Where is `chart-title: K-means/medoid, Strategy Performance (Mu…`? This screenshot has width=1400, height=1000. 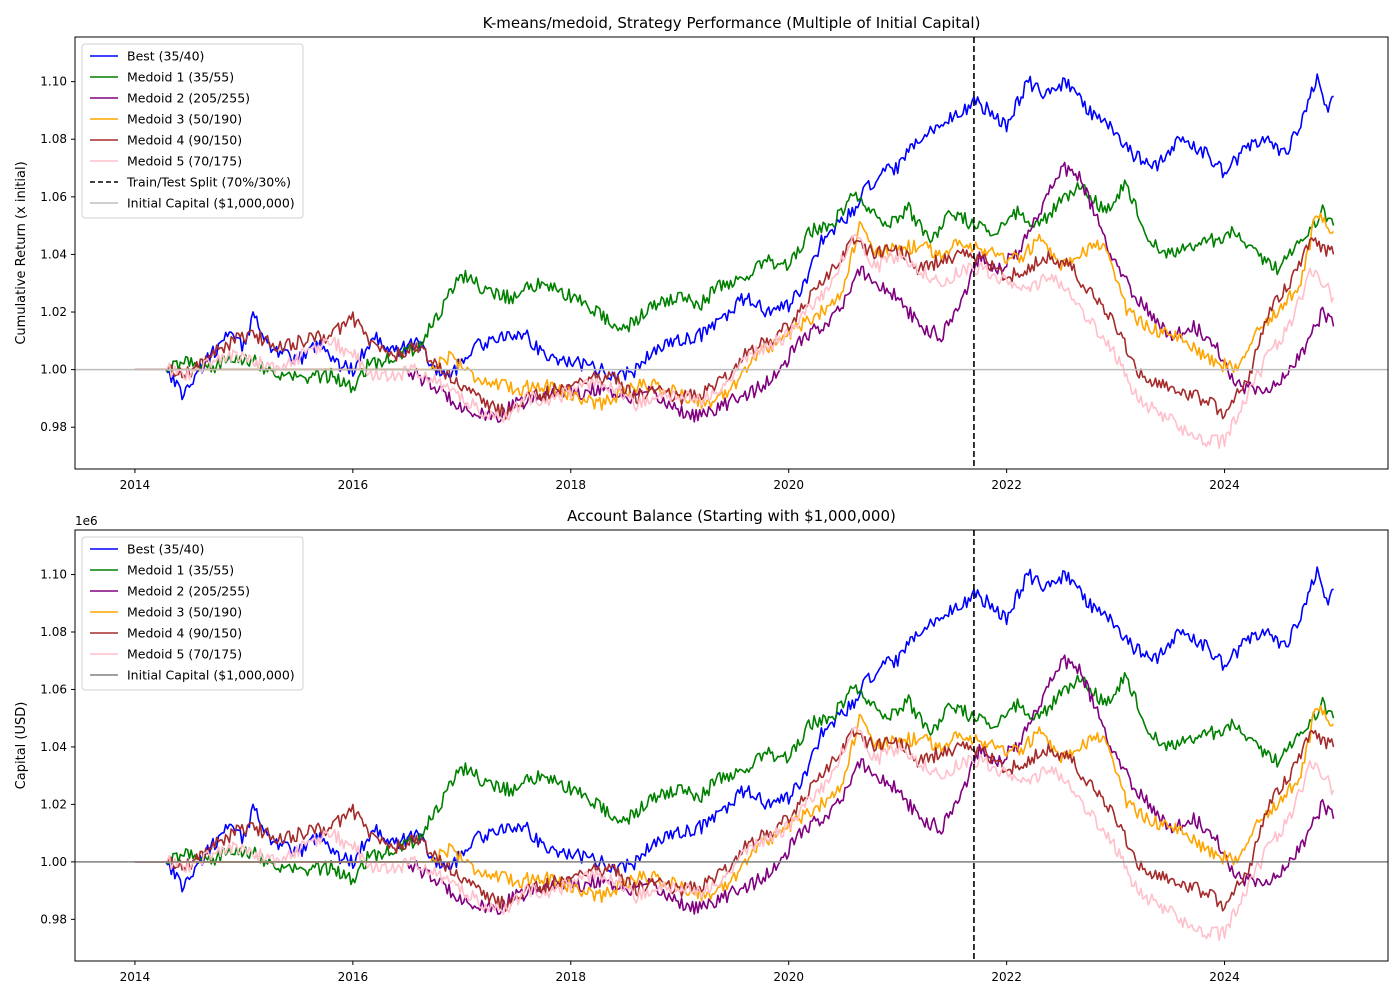
chart-title: K-means/medoid, Strategy Performance (Mu… is located at coordinates (732, 23).